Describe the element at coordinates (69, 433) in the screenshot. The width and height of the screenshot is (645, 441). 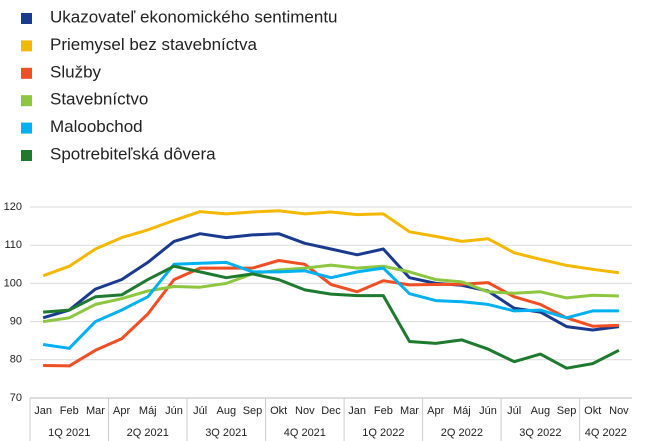
I see `quarter-label: 1Q 2021` at that location.